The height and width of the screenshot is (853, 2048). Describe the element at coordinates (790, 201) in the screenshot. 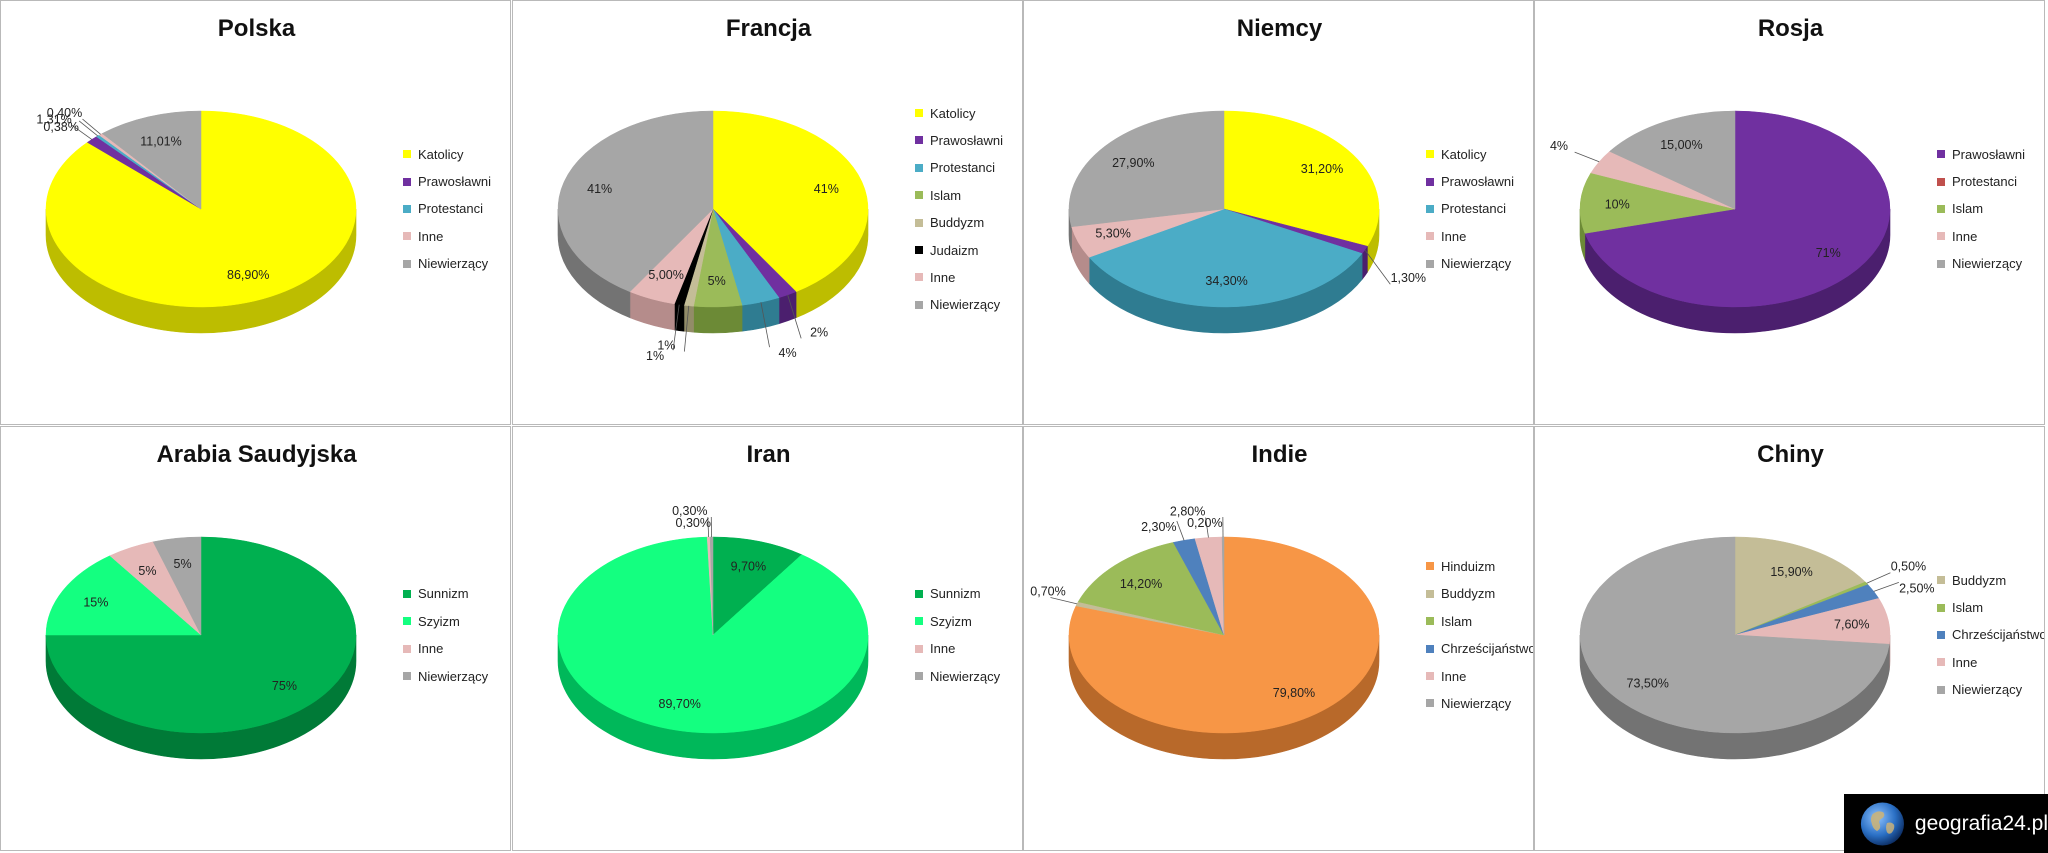

I see `pie-slice-katolicy` at that location.